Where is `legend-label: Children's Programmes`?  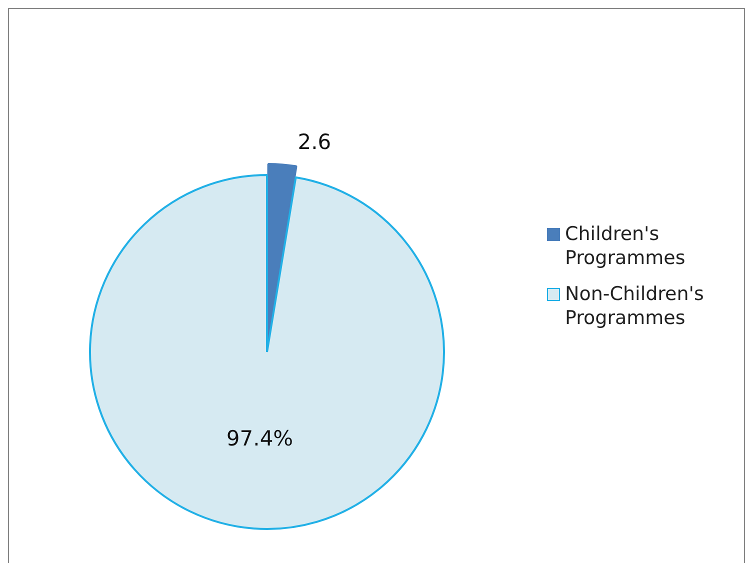 legend-label: Children's Programmes is located at coordinates (625, 246).